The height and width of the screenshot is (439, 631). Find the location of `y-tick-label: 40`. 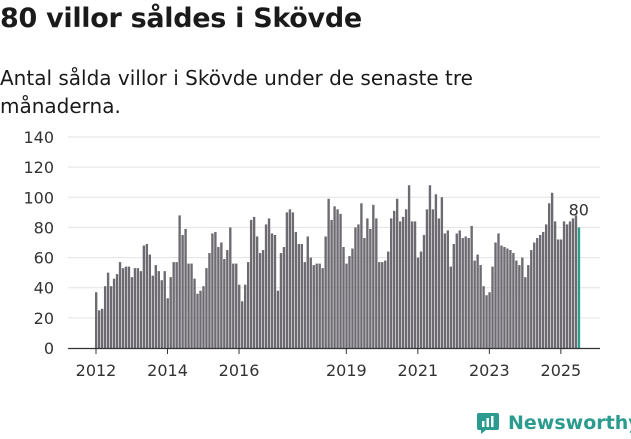

y-tick-label: 40 is located at coordinates (44, 288).